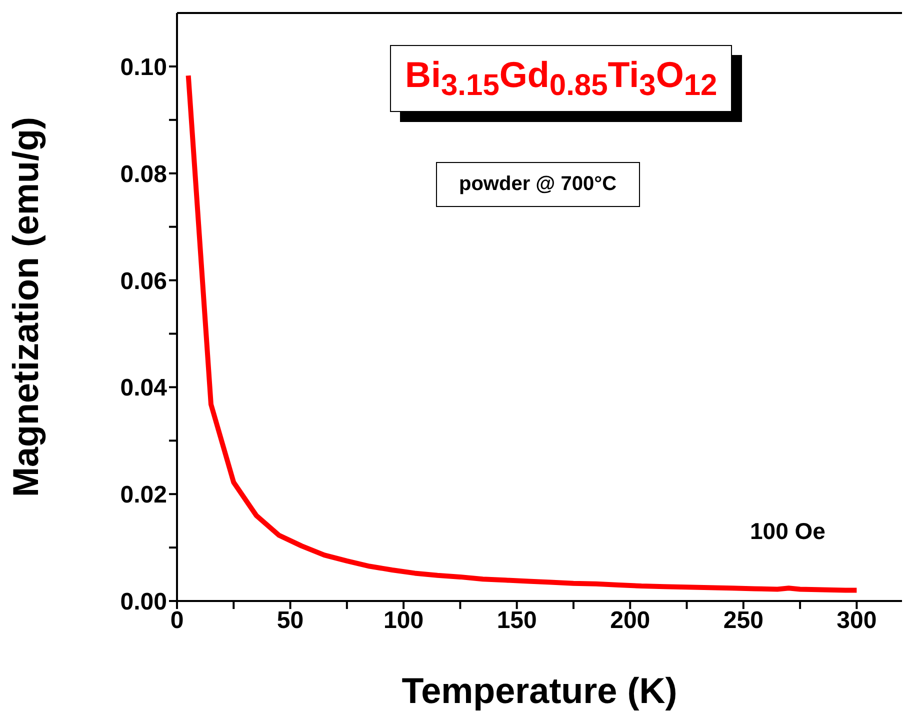 This screenshot has width=906, height=727. What do you see at coordinates (177, 620) in the screenshot?
I see `x-tick-label: 0` at bounding box center [177, 620].